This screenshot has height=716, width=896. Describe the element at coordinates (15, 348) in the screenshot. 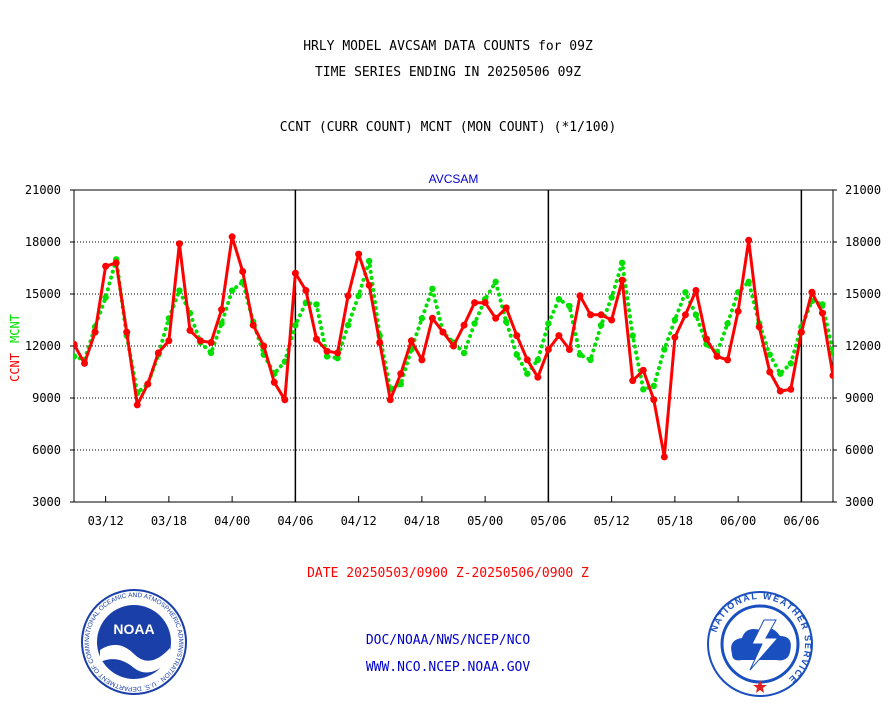

I see `y-axis-label: CCNT MCNT` at that location.